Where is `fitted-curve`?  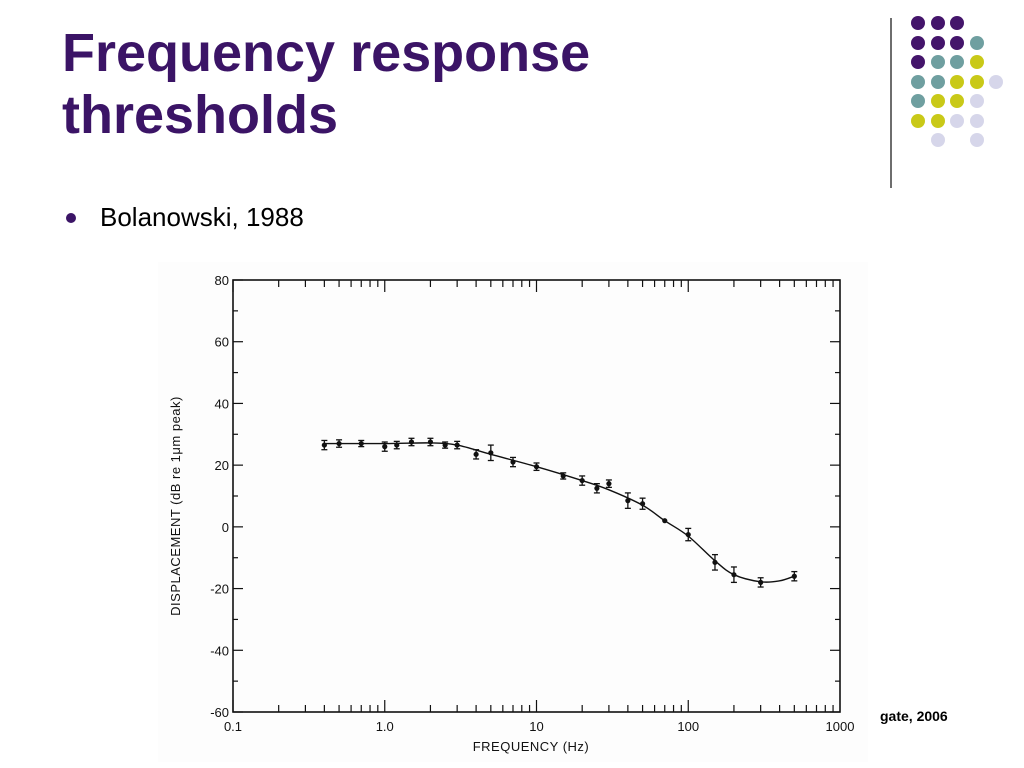 fitted-curve is located at coordinates (559, 512).